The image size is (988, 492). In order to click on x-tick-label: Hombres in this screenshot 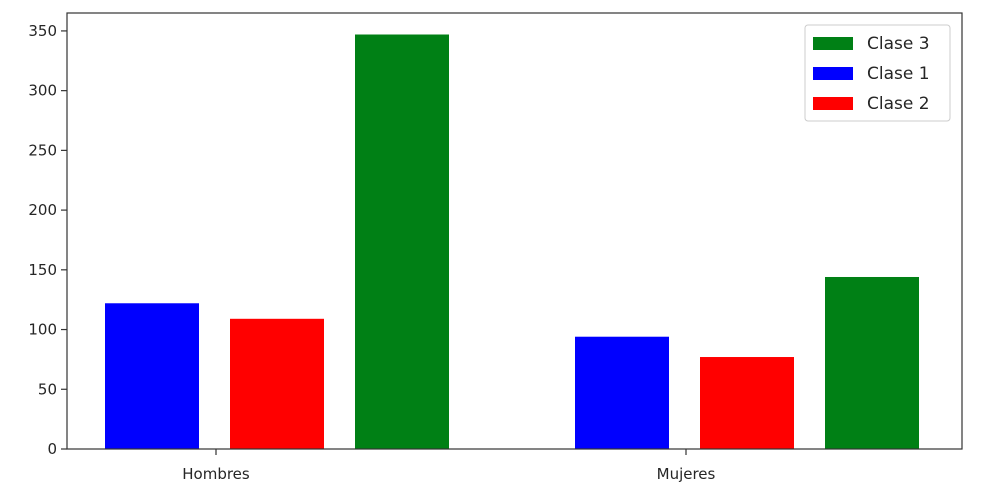, I will do `click(216, 474)`.